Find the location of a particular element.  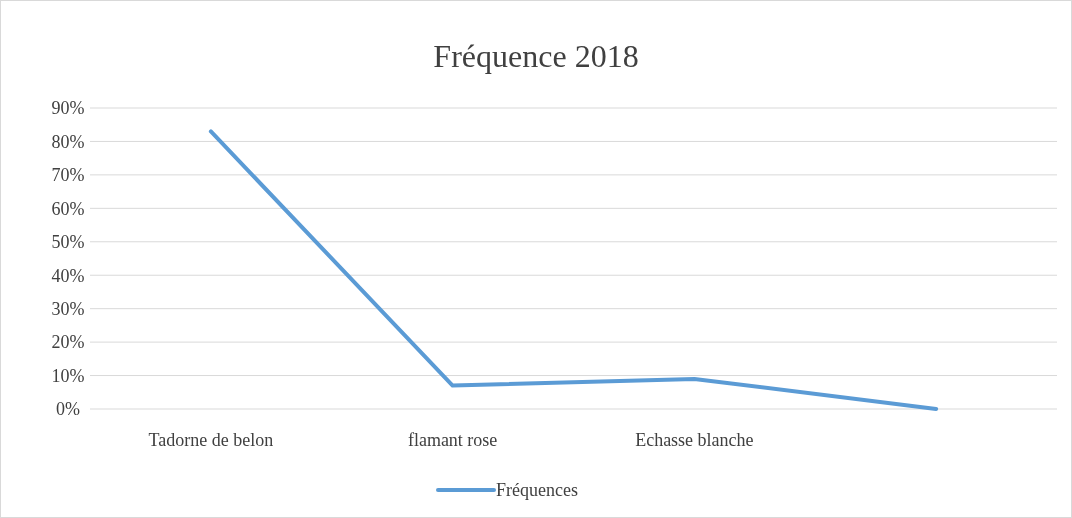

y-tick-label: 70% is located at coordinates (68, 175).